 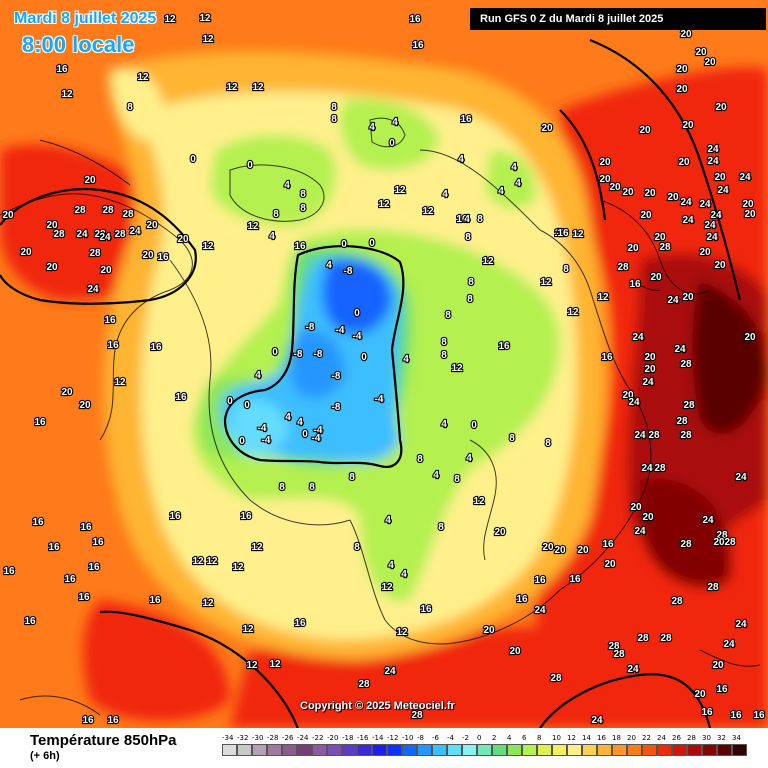 I want to click on time-line: 8:00 locale, so click(x=78, y=44).